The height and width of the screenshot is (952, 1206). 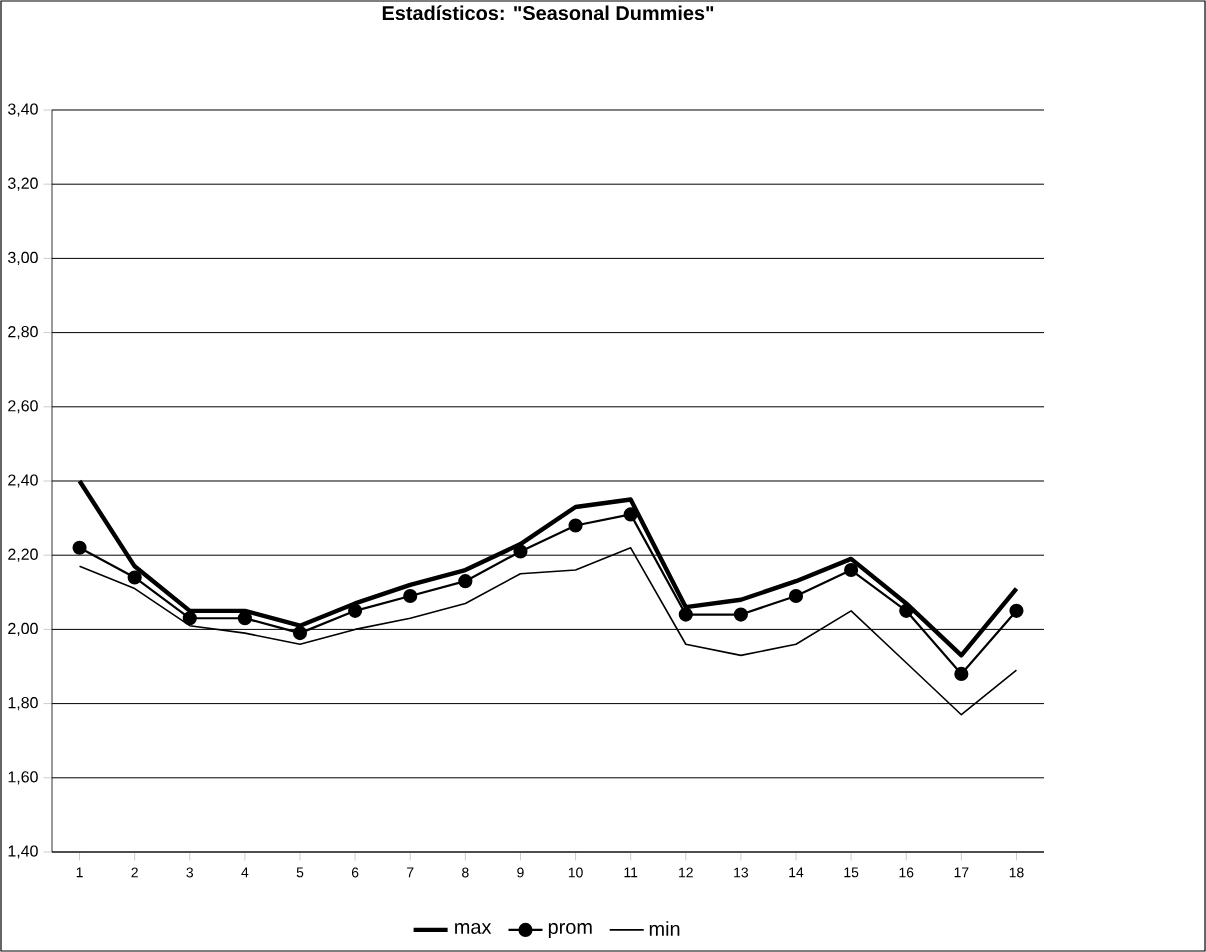 What do you see at coordinates (664, 928) in the screenshot?
I see `legend-label: min` at bounding box center [664, 928].